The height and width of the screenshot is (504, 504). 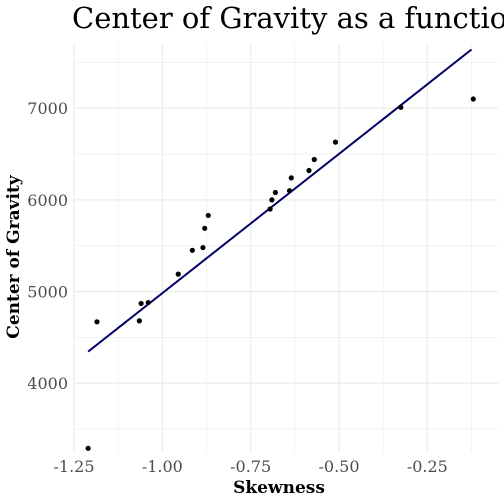 I want to click on x-tick-label: -0.75, so click(x=250, y=466).